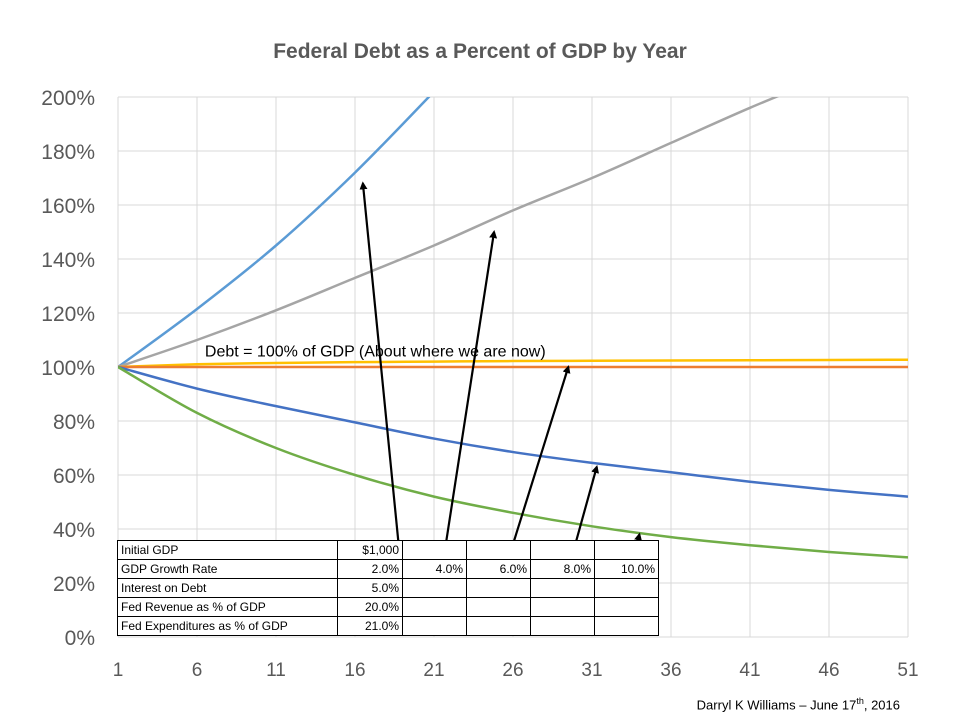  Describe the element at coordinates (227, 569) in the screenshot. I see `table-label-cell: GDP Growth Rate` at that location.